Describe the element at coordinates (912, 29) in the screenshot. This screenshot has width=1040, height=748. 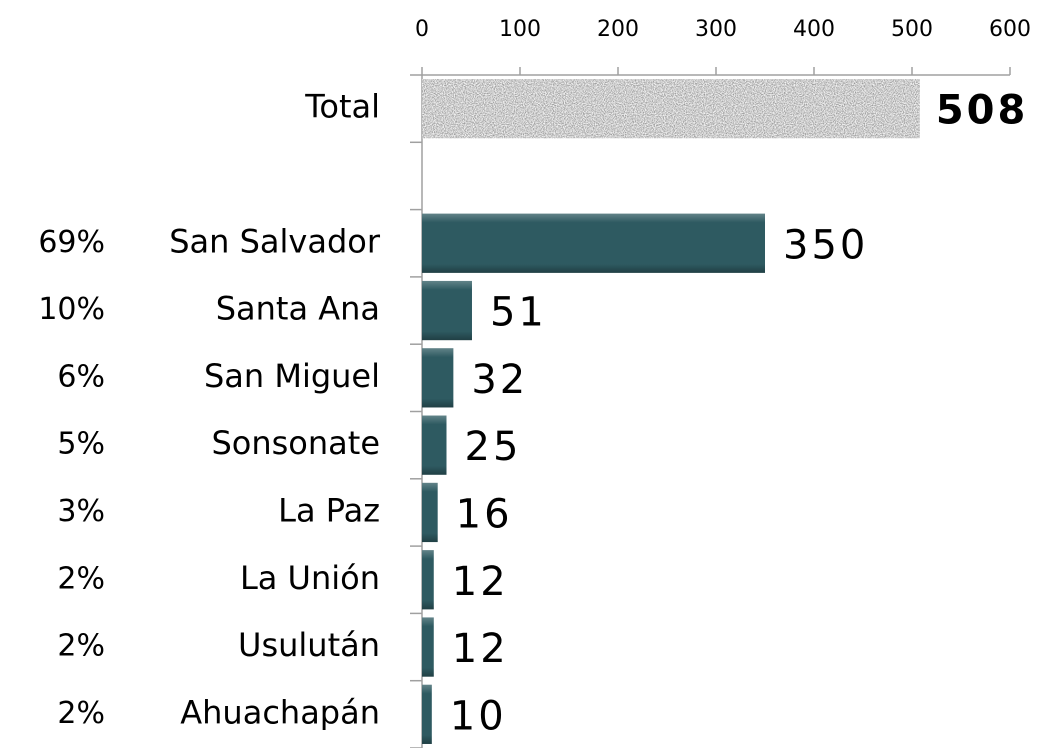
I see `x-tick-label: 500` at that location.